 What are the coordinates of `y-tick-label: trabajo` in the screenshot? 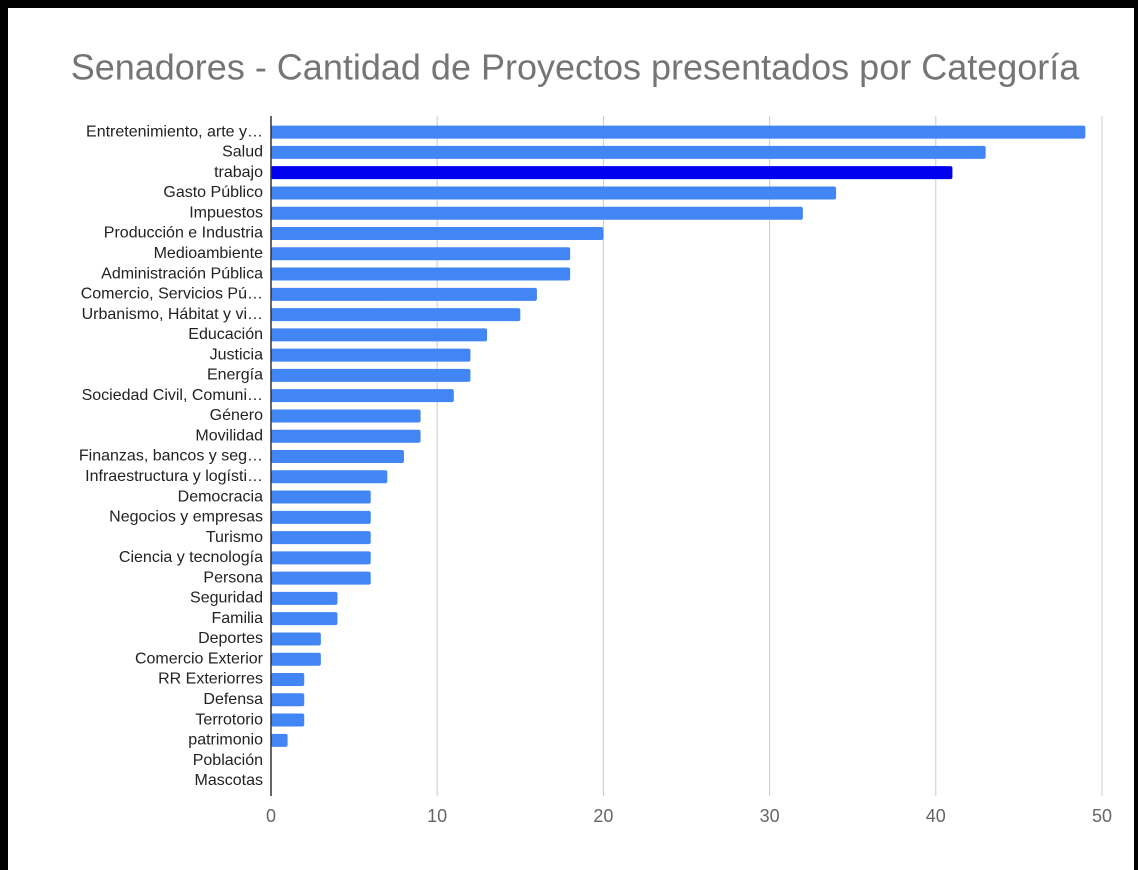 It's located at (238, 172).